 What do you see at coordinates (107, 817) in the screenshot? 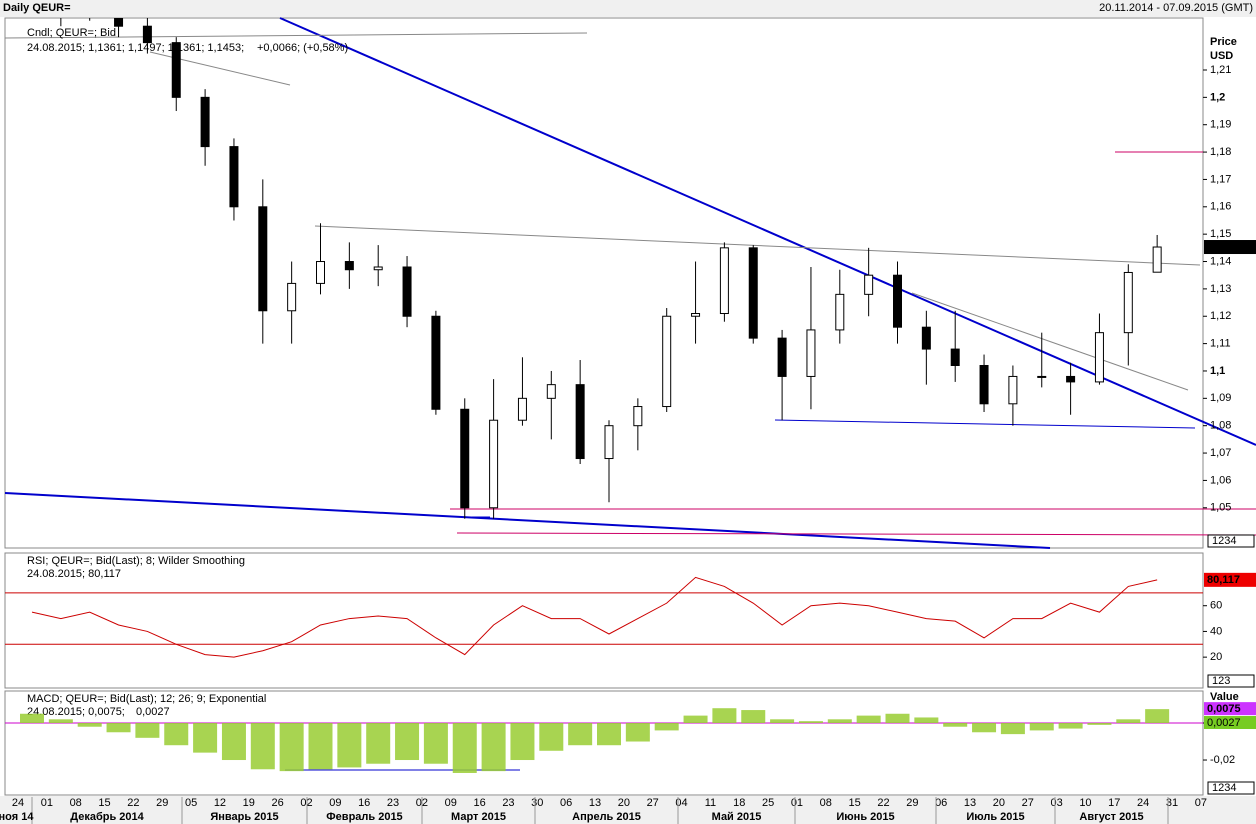
I see `month-label: Декабрь 2014` at bounding box center [107, 817].